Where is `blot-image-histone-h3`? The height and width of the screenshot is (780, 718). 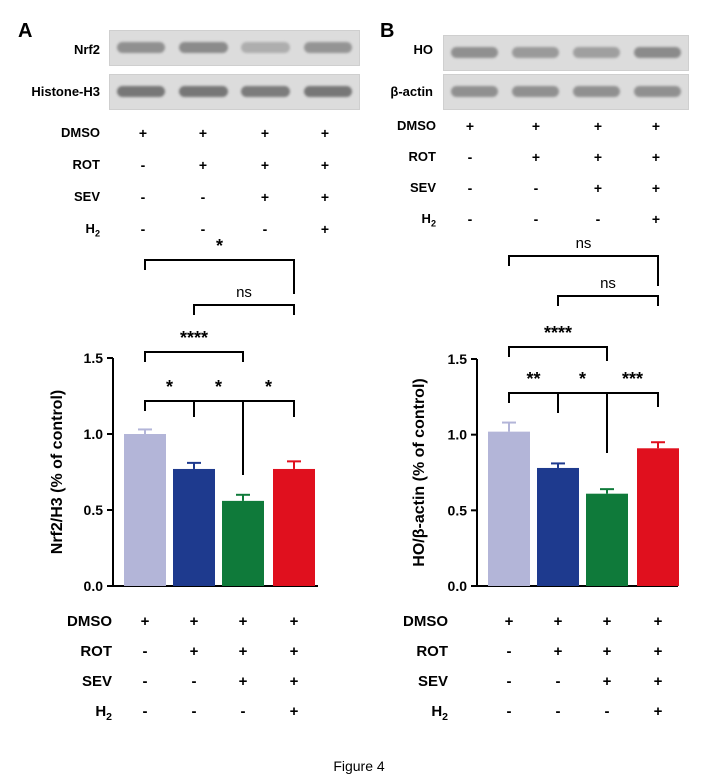 blot-image-histone-h3 is located at coordinates (234, 92).